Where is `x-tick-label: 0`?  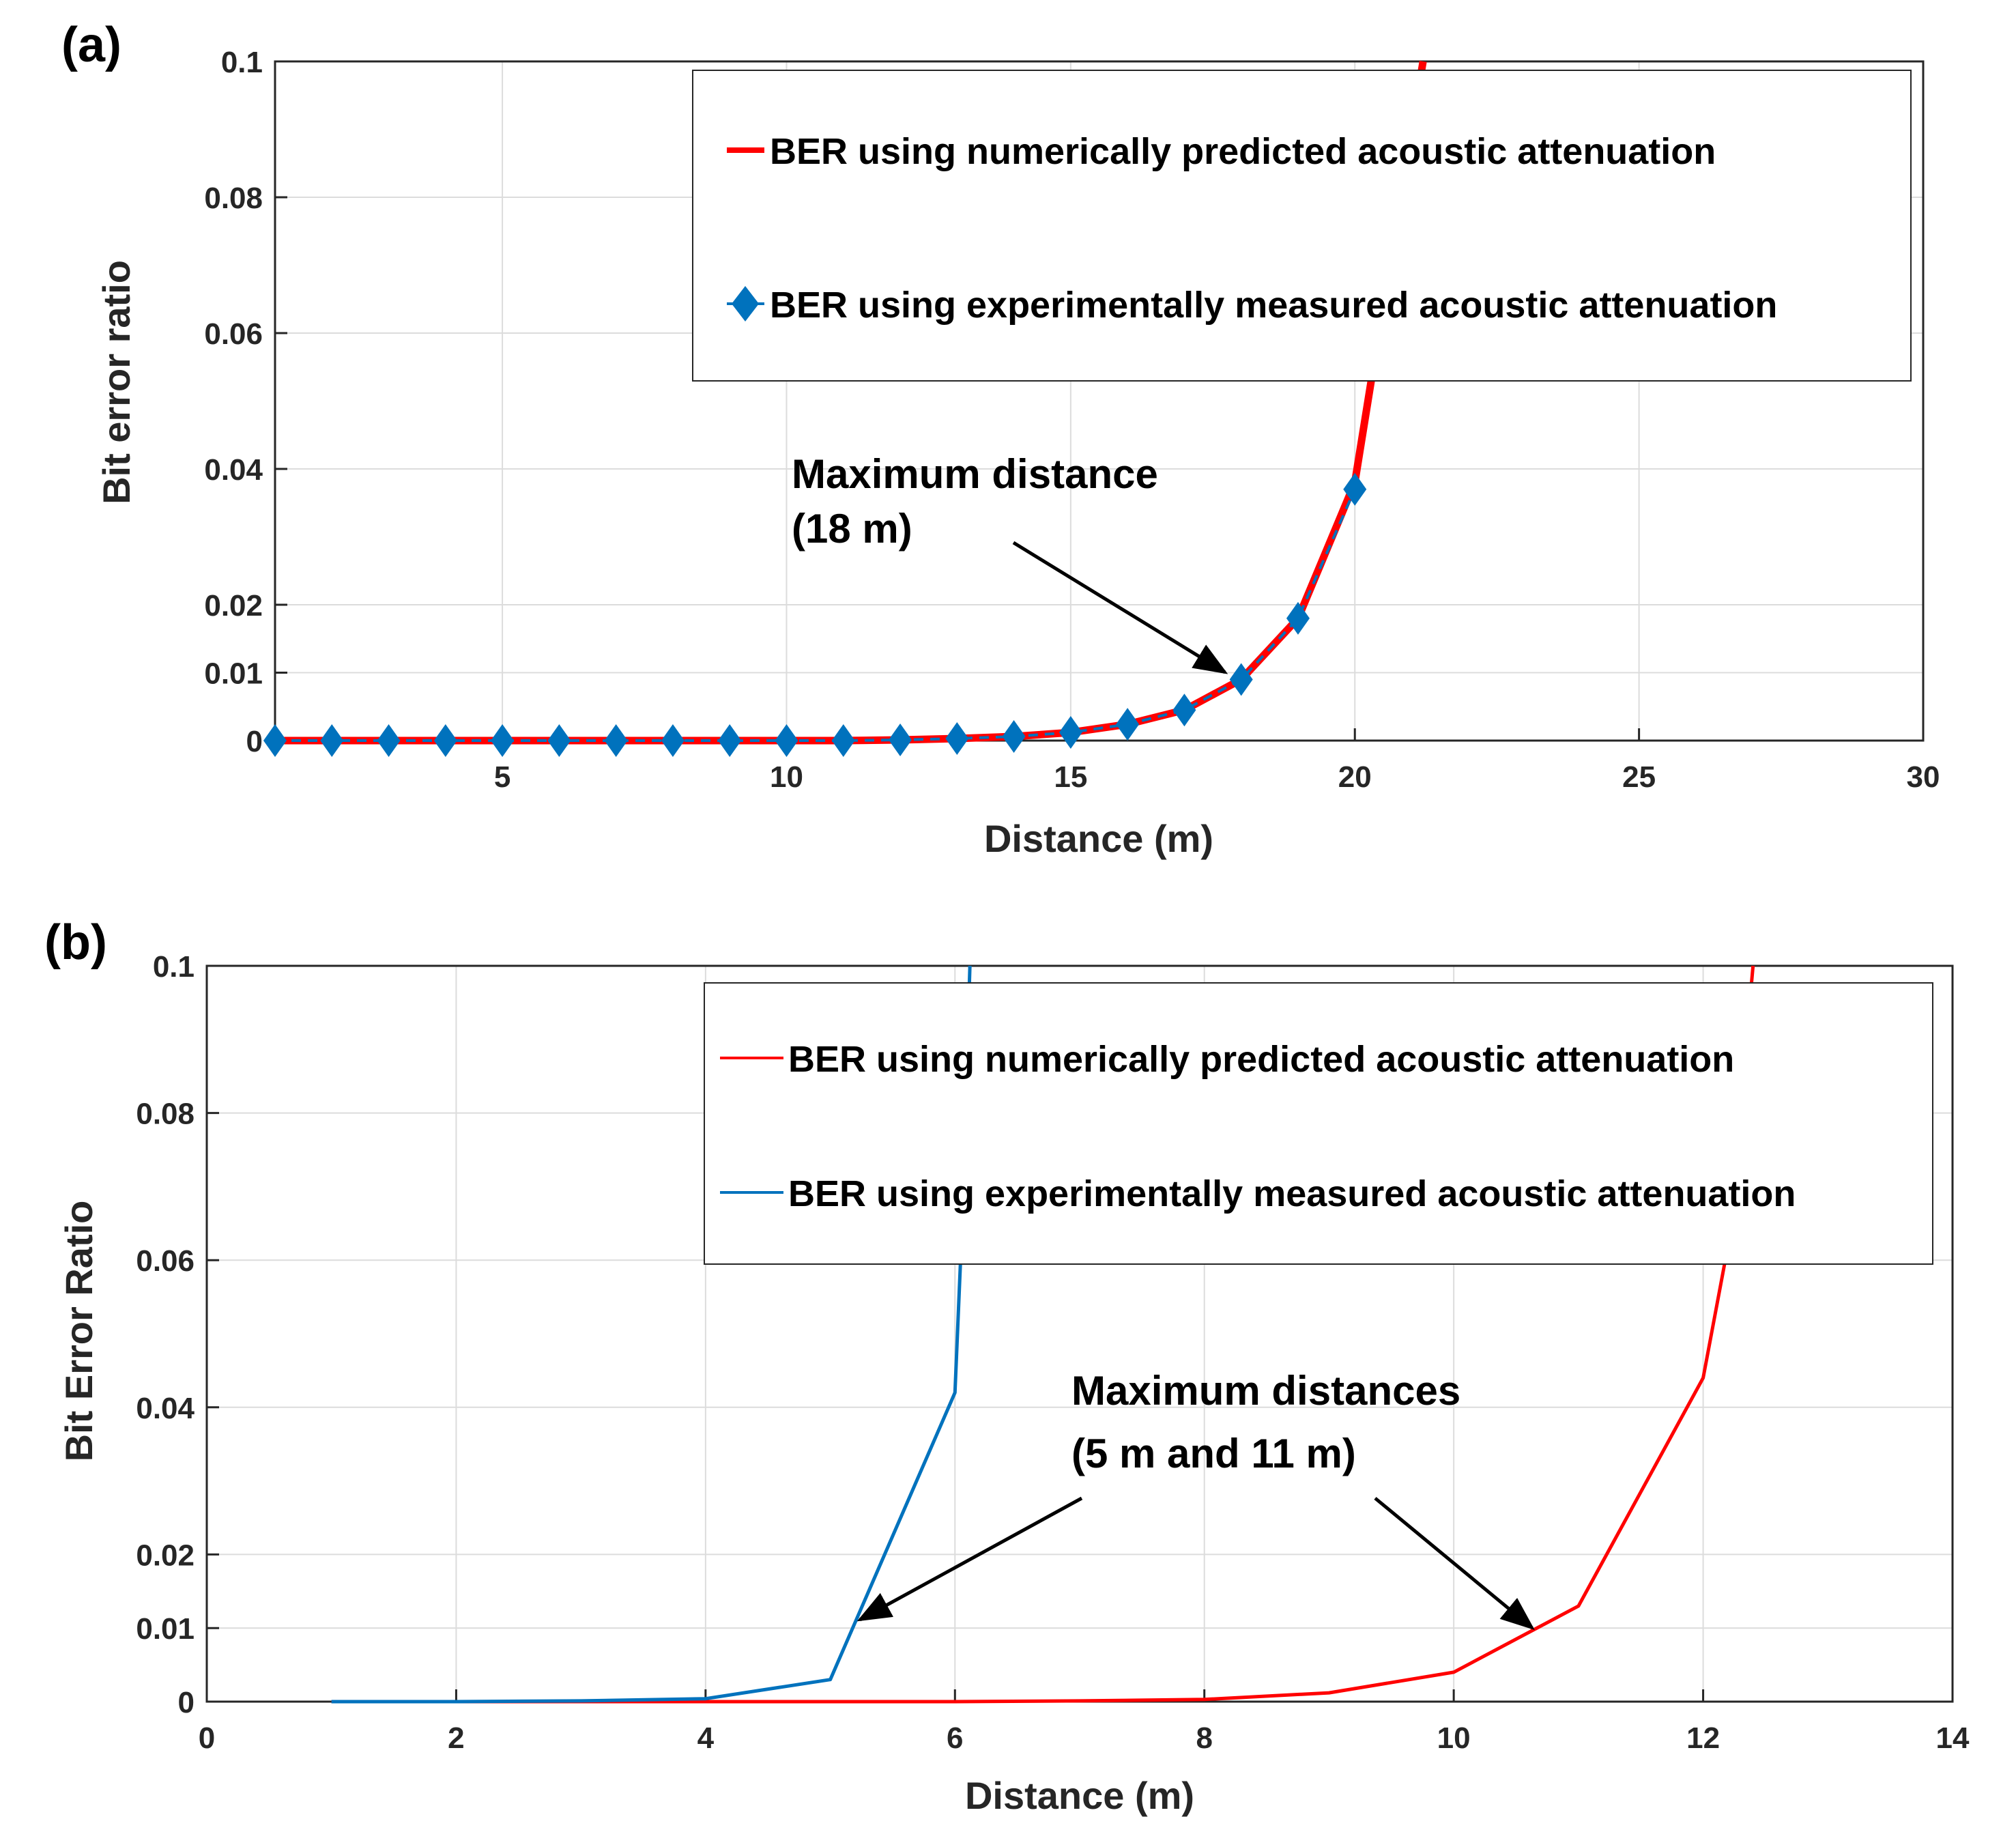
x-tick-label: 0 is located at coordinates (207, 1738).